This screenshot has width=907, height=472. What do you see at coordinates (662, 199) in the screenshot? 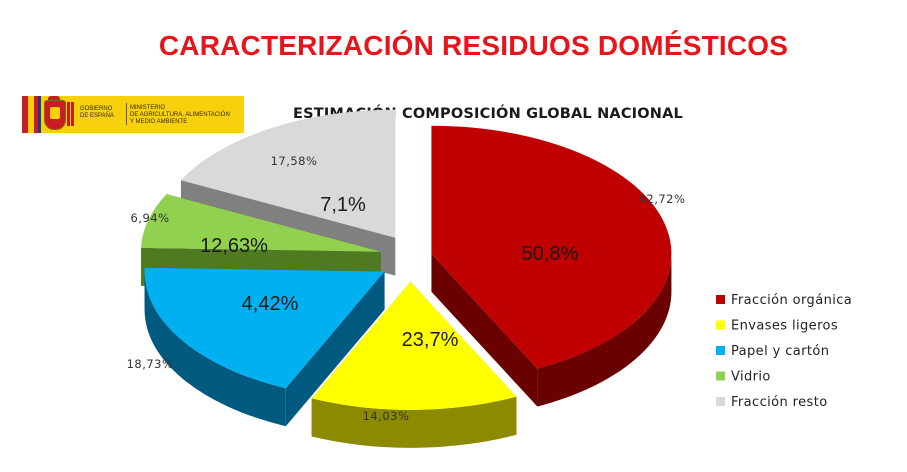
I see `slice-outer-label: 42,72%` at bounding box center [662, 199].